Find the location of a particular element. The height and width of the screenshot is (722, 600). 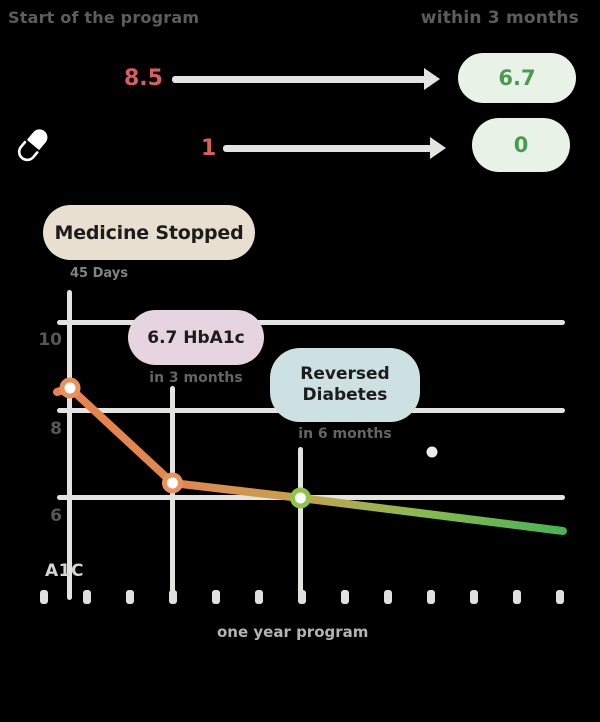

y-tick-10: 10 is located at coordinates (50, 340).